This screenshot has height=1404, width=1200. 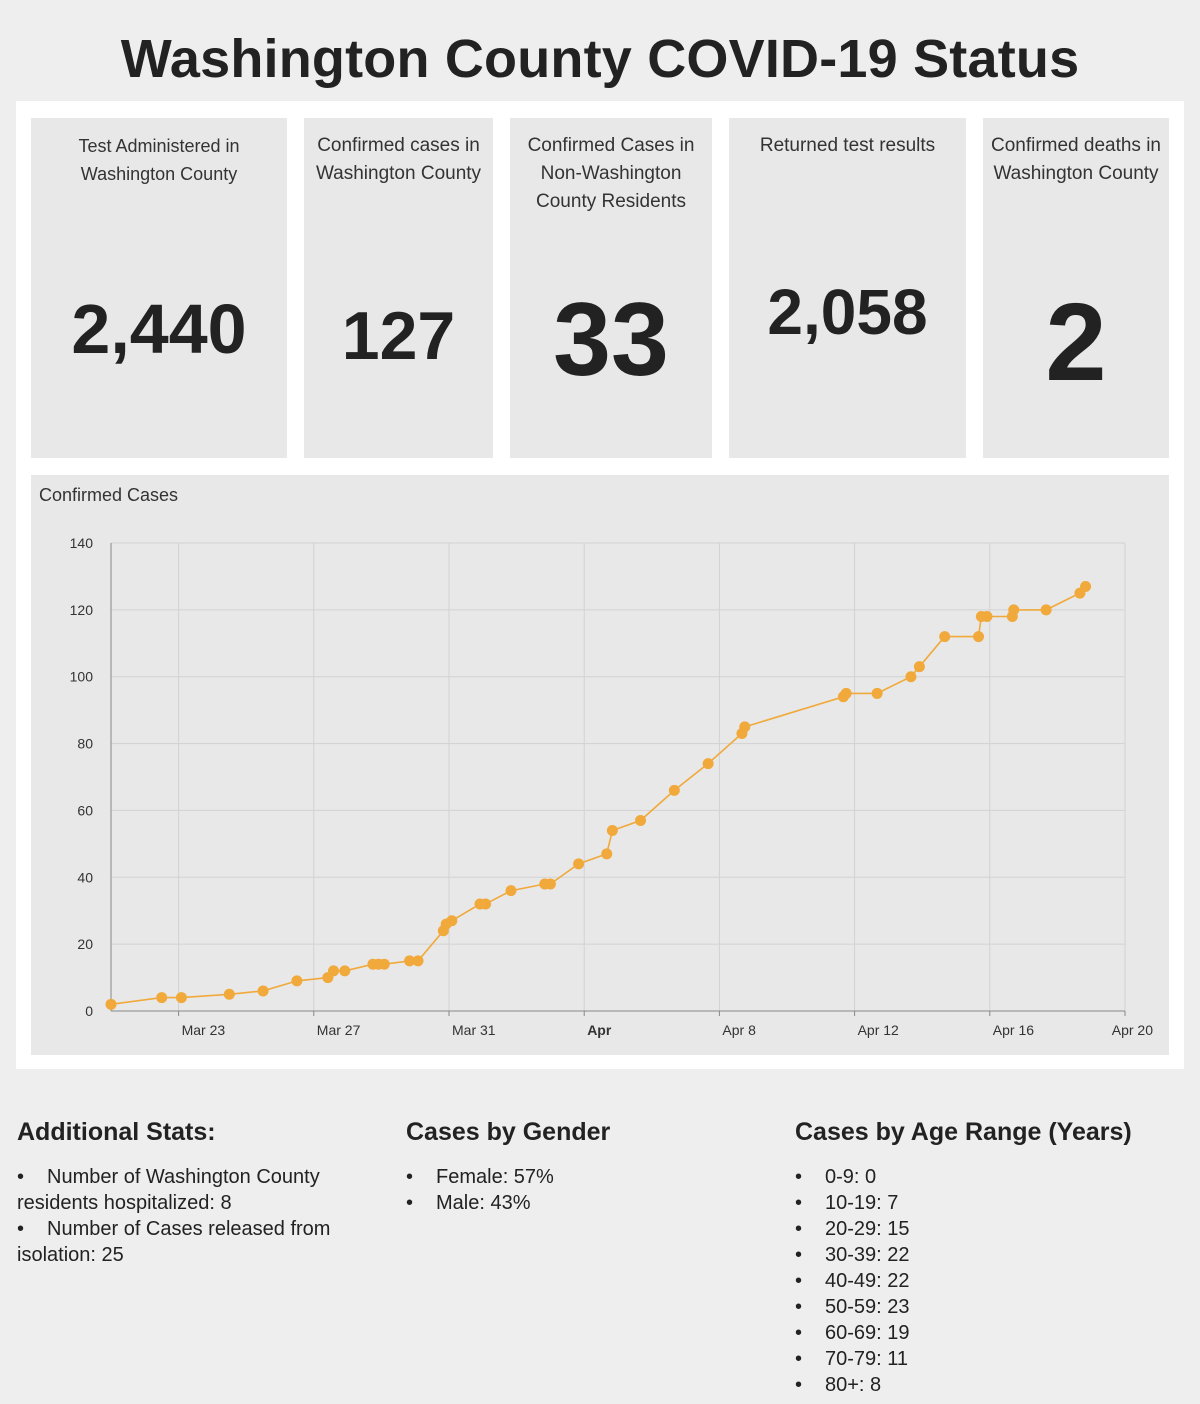 What do you see at coordinates (945, 1359) in the screenshot?
I see `list-item: • 70-79: 11` at bounding box center [945, 1359].